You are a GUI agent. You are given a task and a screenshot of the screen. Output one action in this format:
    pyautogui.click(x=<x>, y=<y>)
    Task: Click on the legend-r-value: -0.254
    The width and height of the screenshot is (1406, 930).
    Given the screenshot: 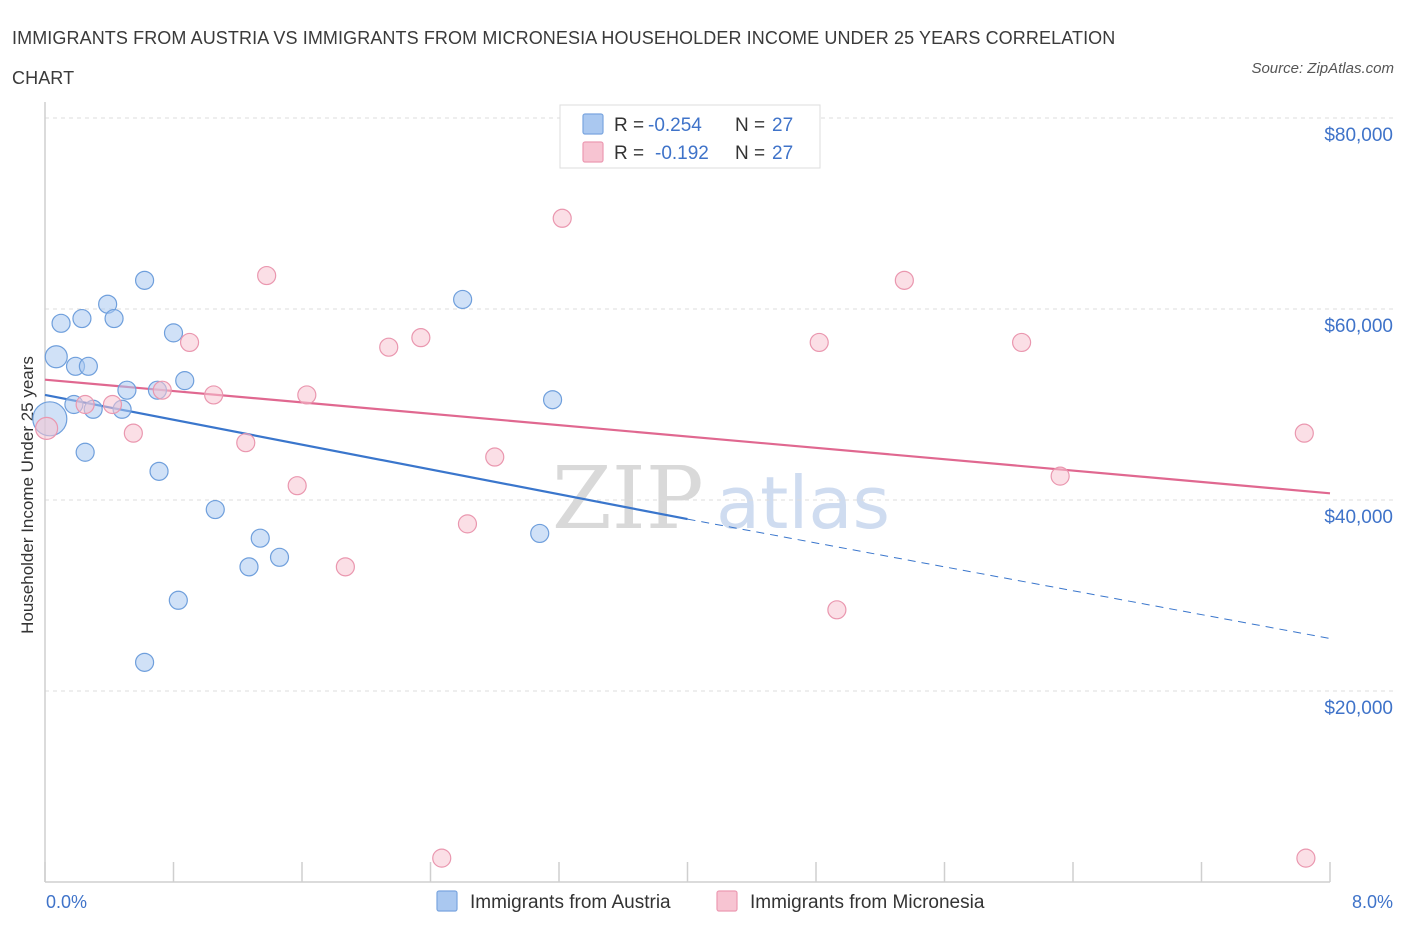 What is the action you would take?
    pyautogui.click(x=675, y=125)
    